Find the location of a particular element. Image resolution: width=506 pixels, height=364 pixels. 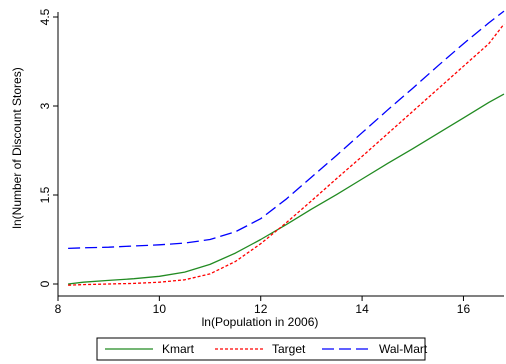

chart-legend: Kmart Target Wal-Mart is located at coordinates (262, 349).